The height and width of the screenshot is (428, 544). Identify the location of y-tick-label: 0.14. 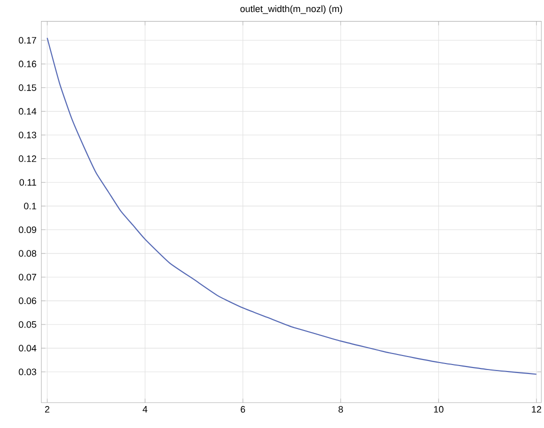
(27, 111).